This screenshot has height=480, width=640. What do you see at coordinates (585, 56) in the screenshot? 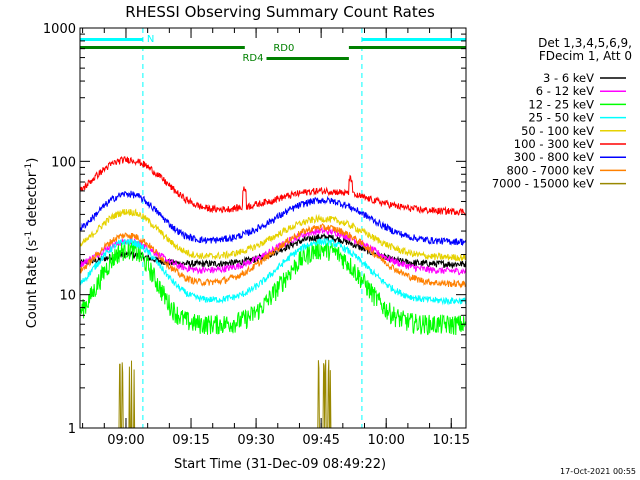
I see `detector-info-line-2: FDecim 1, Att 0` at bounding box center [585, 56].